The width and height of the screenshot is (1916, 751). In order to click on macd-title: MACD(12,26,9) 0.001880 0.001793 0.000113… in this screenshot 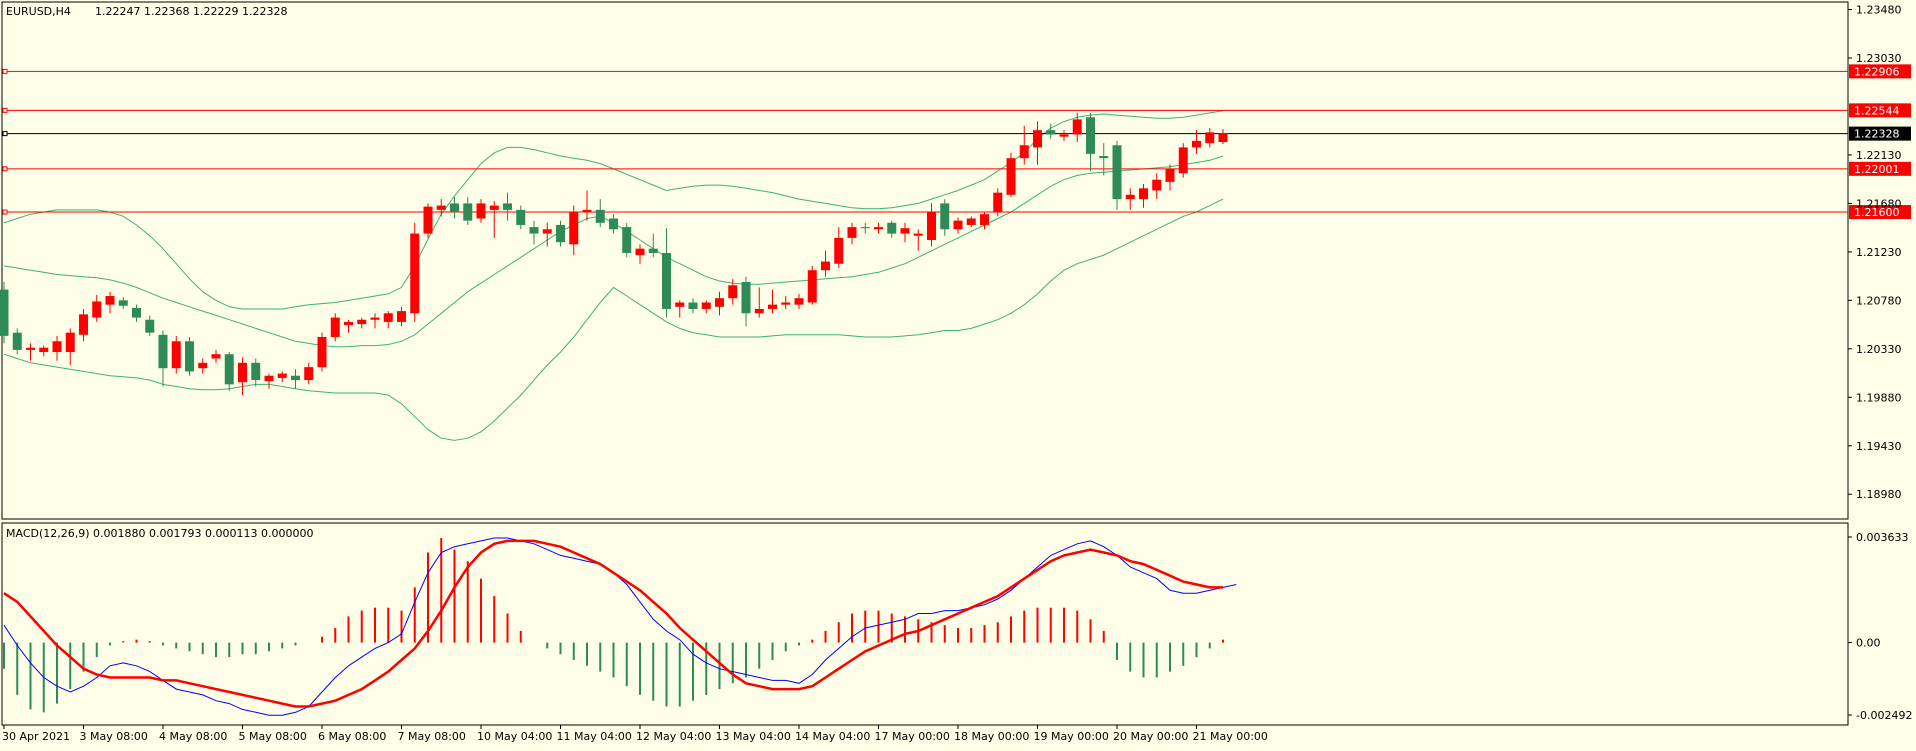, I will do `click(159, 533)`.